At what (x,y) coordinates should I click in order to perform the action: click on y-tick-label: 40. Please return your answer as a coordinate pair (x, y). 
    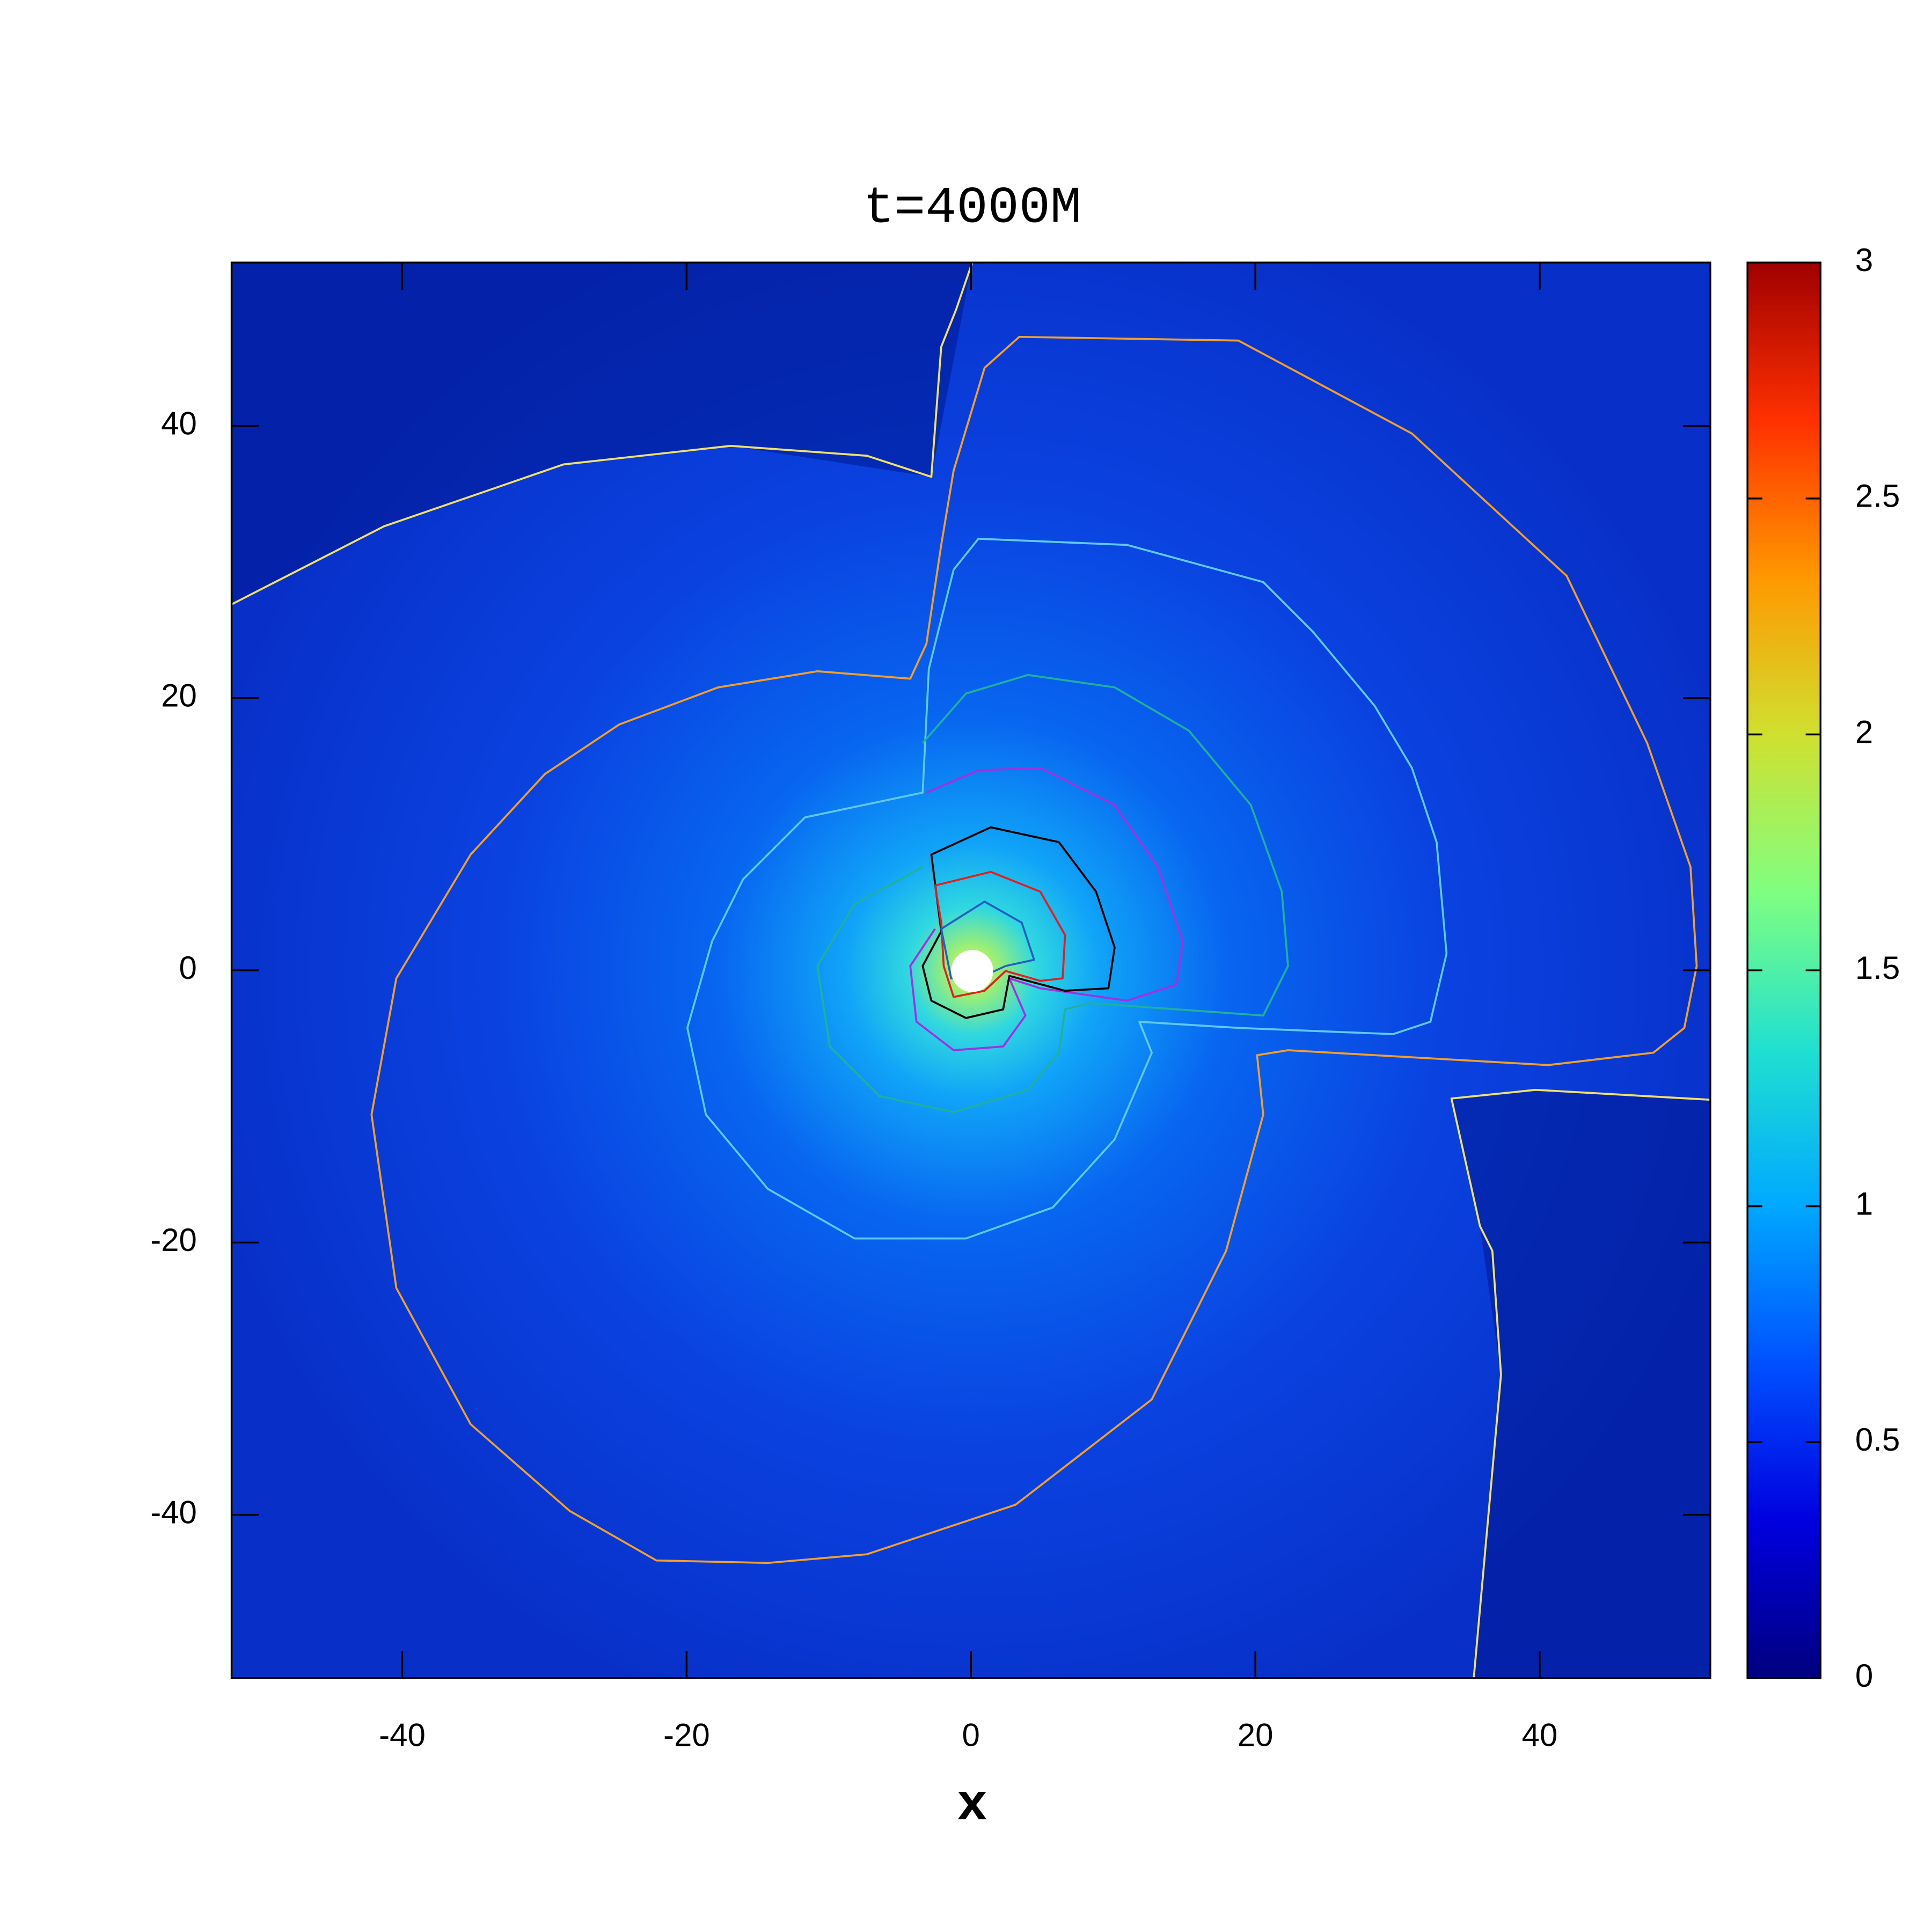
    Looking at the image, I should click on (179, 423).